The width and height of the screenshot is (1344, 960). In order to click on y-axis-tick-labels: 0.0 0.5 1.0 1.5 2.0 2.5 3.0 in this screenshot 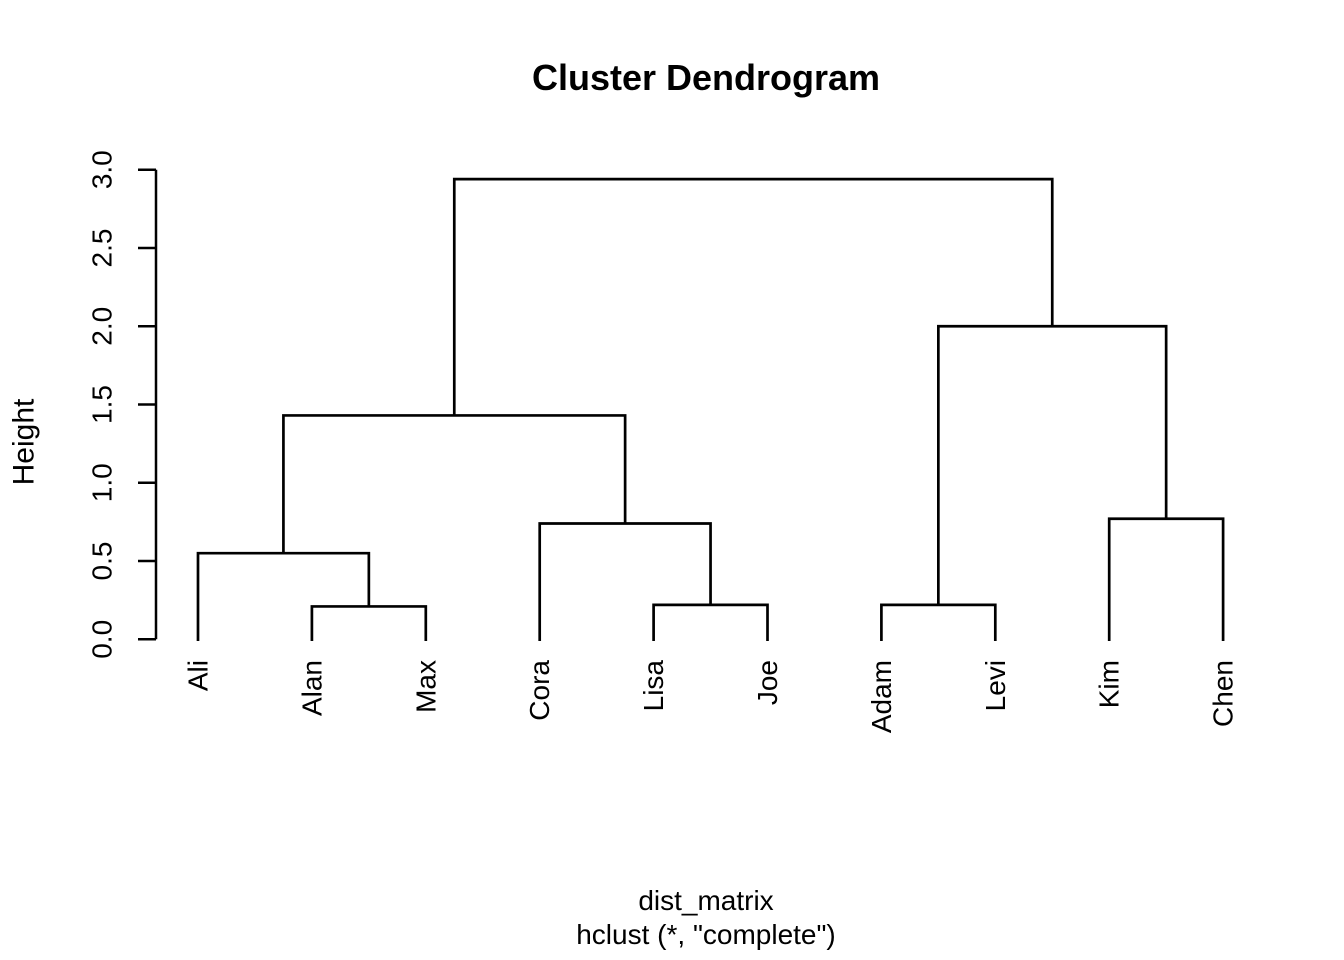, I will do `click(102, 404)`.